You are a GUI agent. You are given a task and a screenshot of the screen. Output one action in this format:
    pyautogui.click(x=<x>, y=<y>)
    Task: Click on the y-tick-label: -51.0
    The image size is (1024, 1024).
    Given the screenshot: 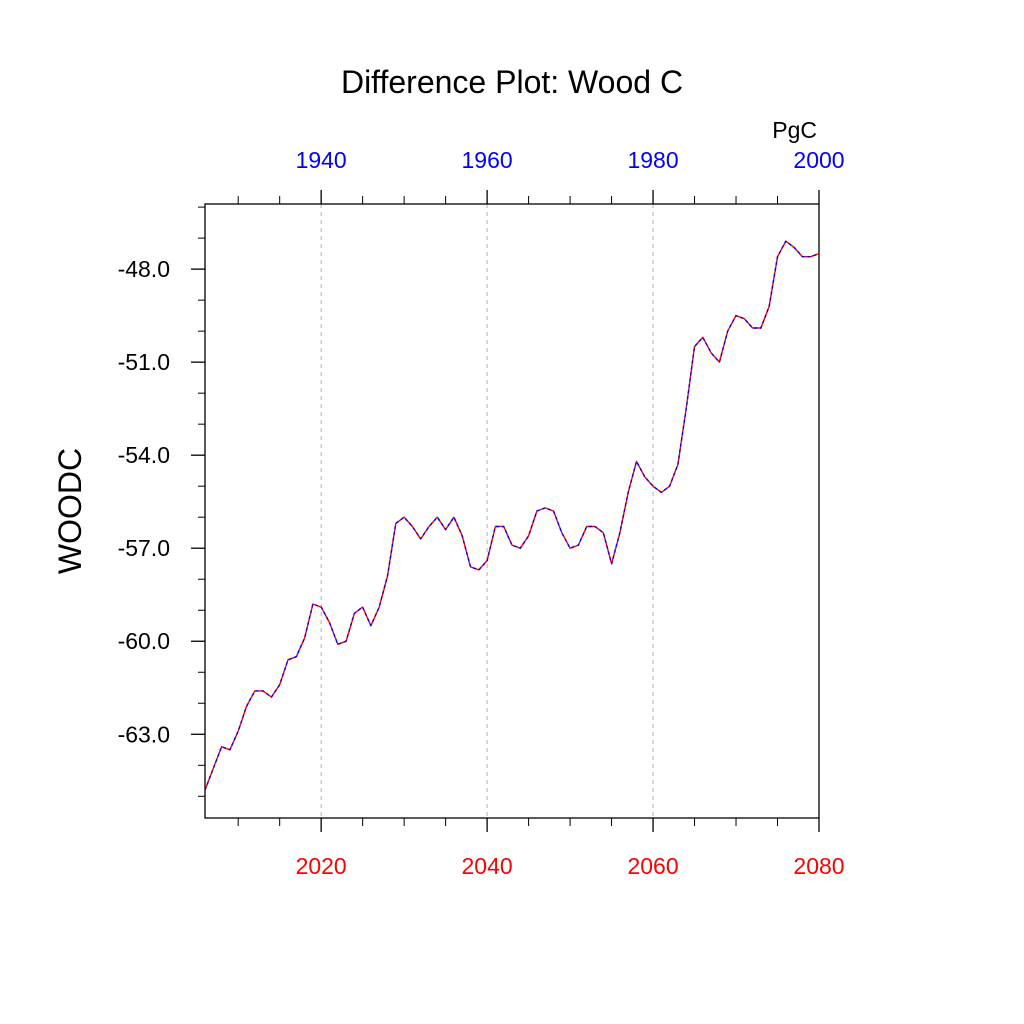 What is the action you would take?
    pyautogui.click(x=144, y=362)
    